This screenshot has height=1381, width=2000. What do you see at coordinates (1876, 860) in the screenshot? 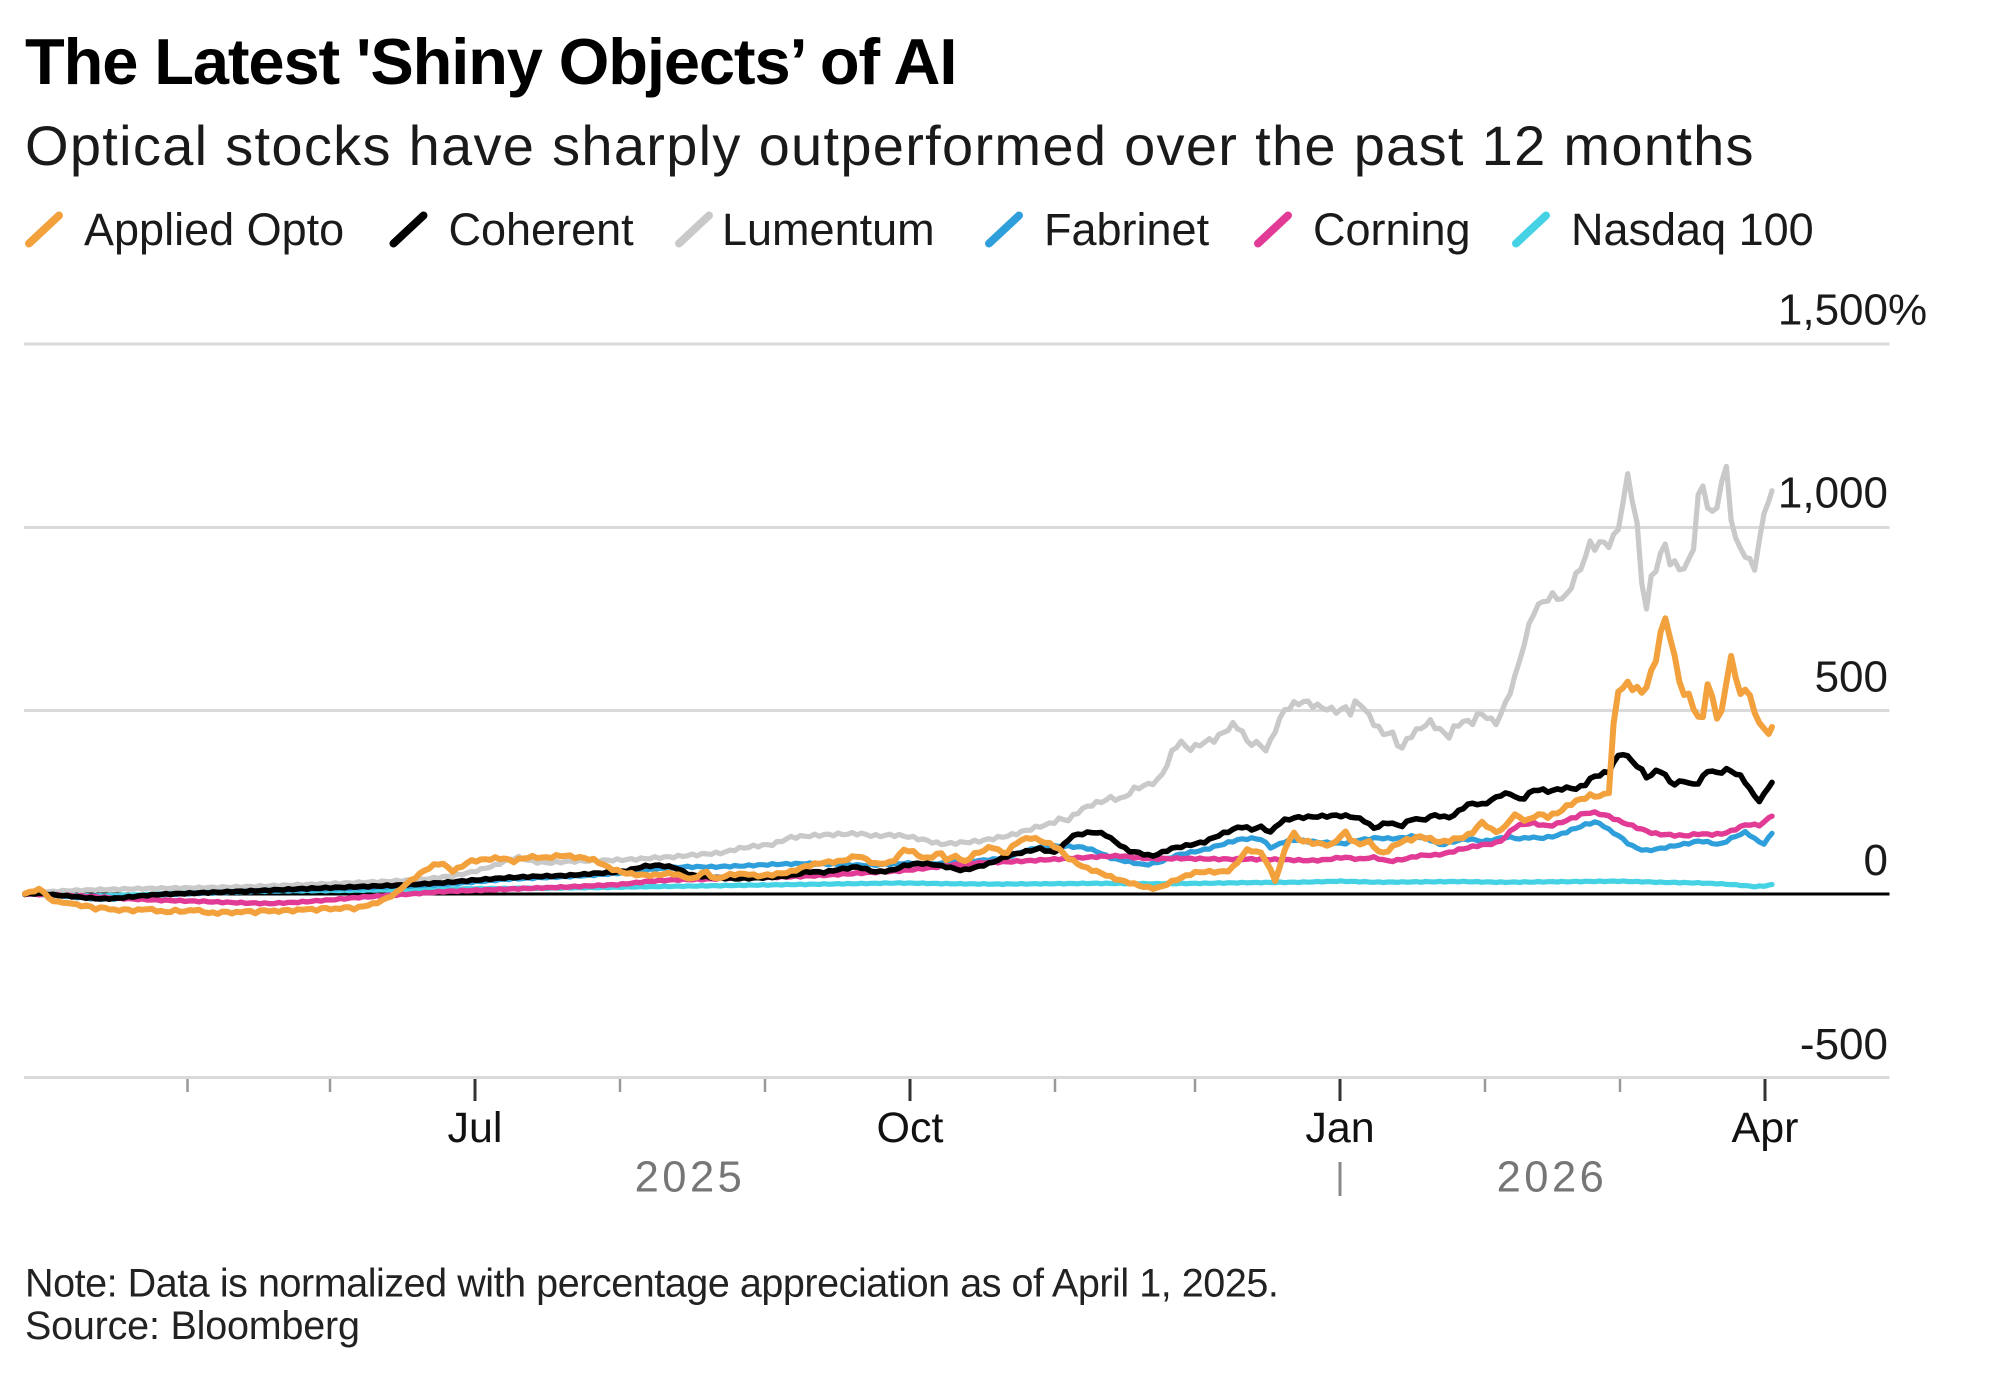
I see `svg-text: 0` at bounding box center [1876, 860].